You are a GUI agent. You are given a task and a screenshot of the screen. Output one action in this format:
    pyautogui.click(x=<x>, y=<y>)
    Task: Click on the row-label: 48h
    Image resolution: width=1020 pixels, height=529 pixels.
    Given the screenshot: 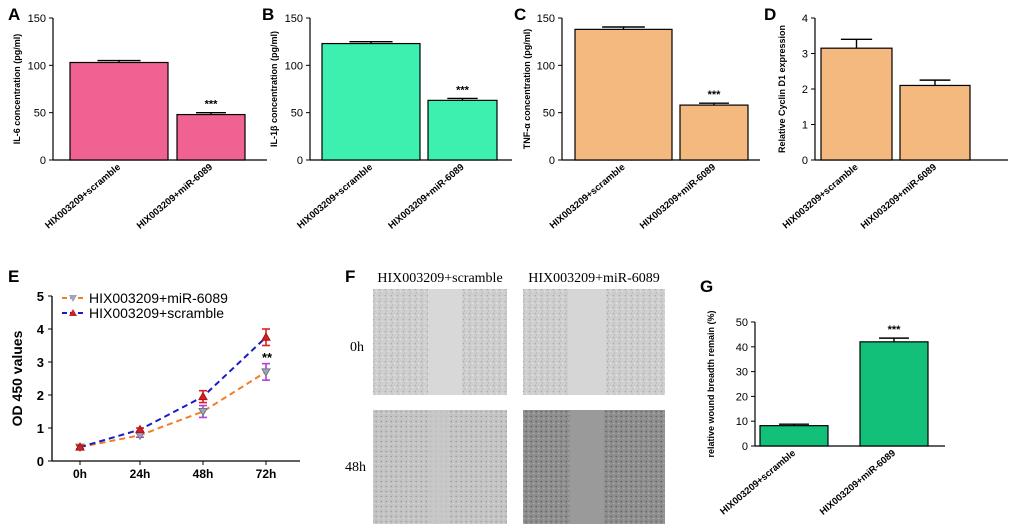 What is the action you would take?
    pyautogui.click(x=355, y=467)
    